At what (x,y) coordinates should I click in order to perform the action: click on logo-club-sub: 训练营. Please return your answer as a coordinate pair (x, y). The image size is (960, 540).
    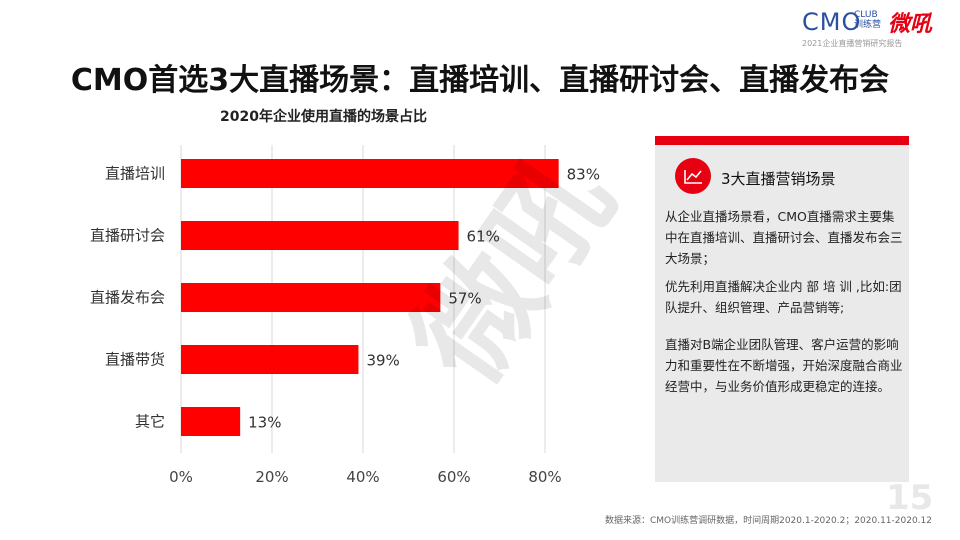
    Looking at the image, I should click on (868, 25).